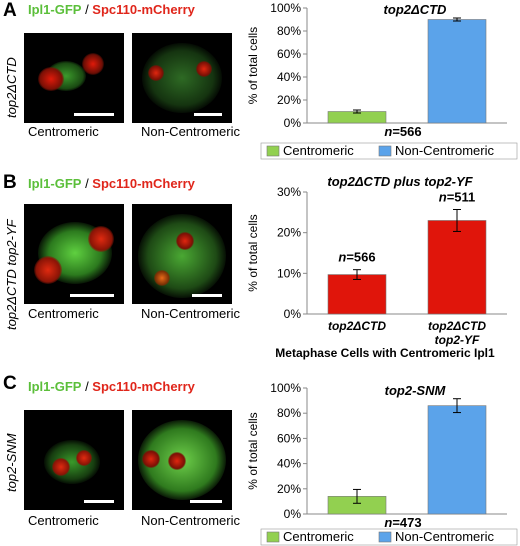 This screenshot has height=546, width=520. Describe the element at coordinates (74, 254) in the screenshot. I see `micrograph-centromeric-b` at that location.